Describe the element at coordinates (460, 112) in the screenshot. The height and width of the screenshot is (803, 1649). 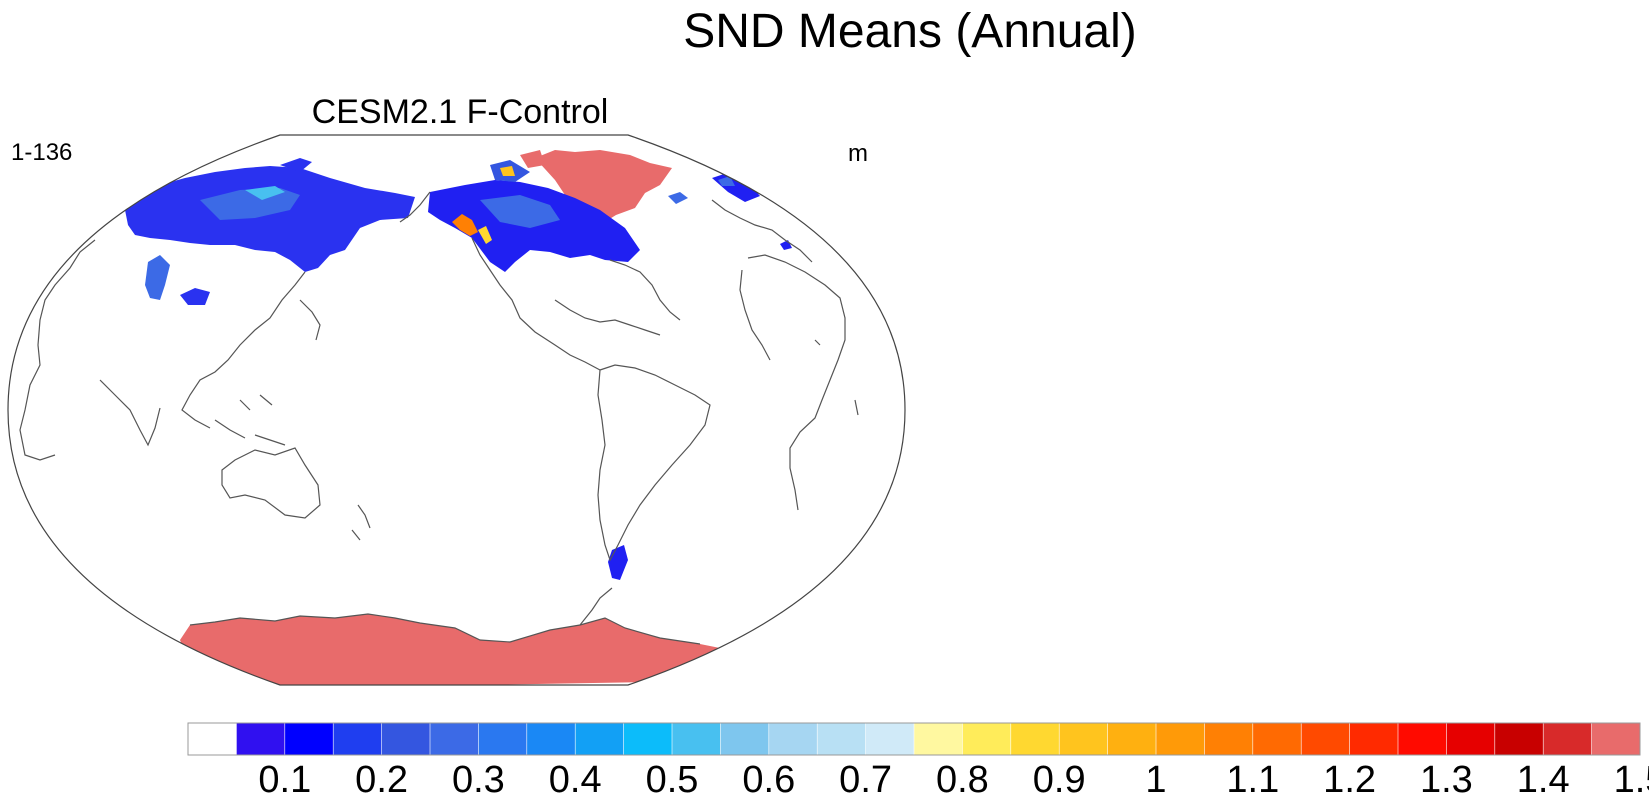
I see `panel-subtitle: CESM2.1 F-Control` at that location.